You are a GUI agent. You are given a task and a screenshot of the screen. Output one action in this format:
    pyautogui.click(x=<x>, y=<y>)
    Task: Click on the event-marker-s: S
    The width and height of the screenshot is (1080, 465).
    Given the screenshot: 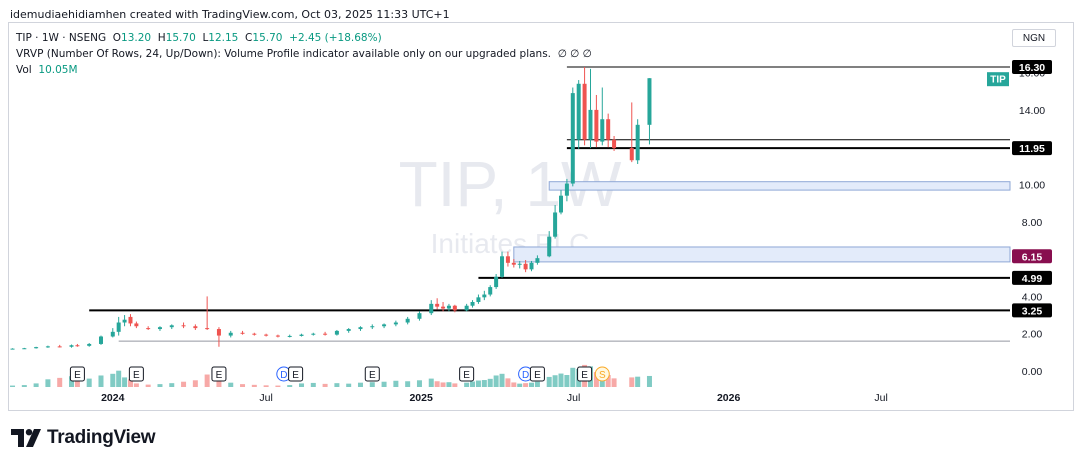 What is the action you would take?
    pyautogui.click(x=602, y=374)
    